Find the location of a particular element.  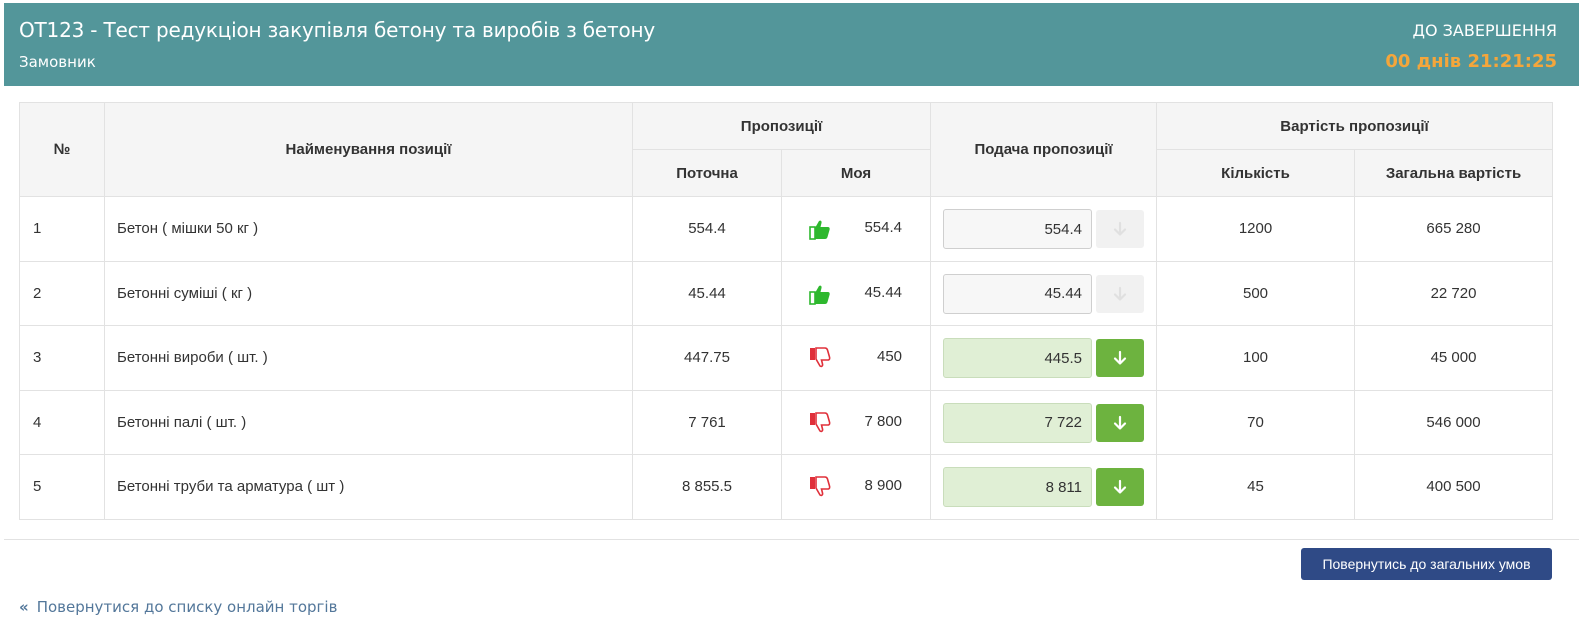

row-total-cost: 665 280 is located at coordinates (1454, 229).